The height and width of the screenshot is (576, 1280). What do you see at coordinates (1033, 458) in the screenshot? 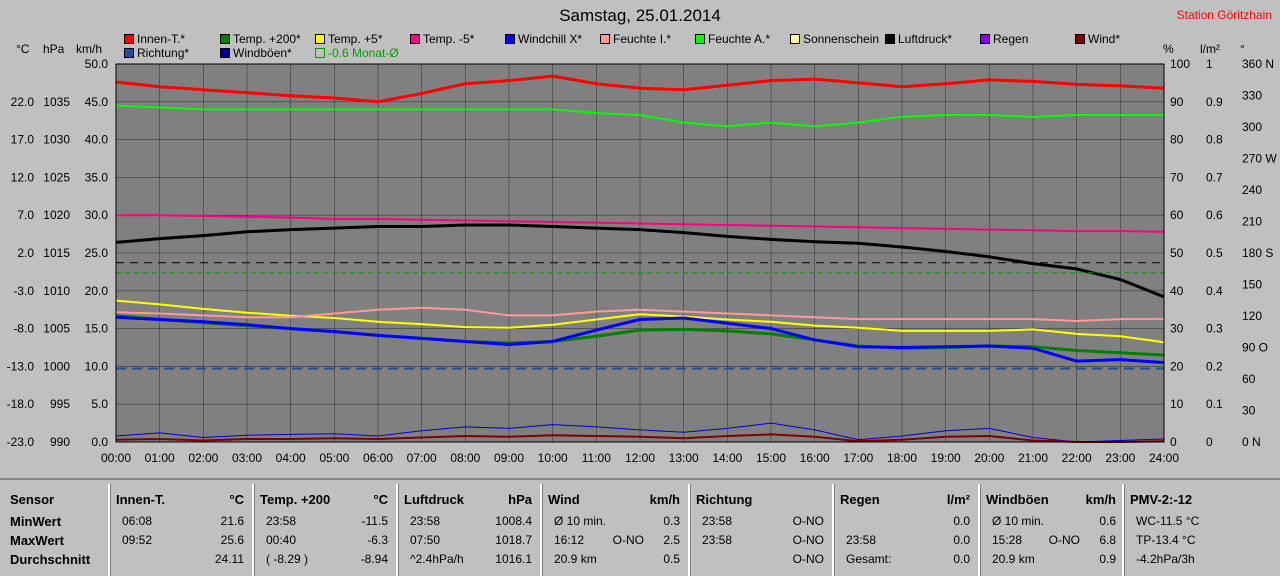
I see `x-tick-label: 21:00` at bounding box center [1033, 458].